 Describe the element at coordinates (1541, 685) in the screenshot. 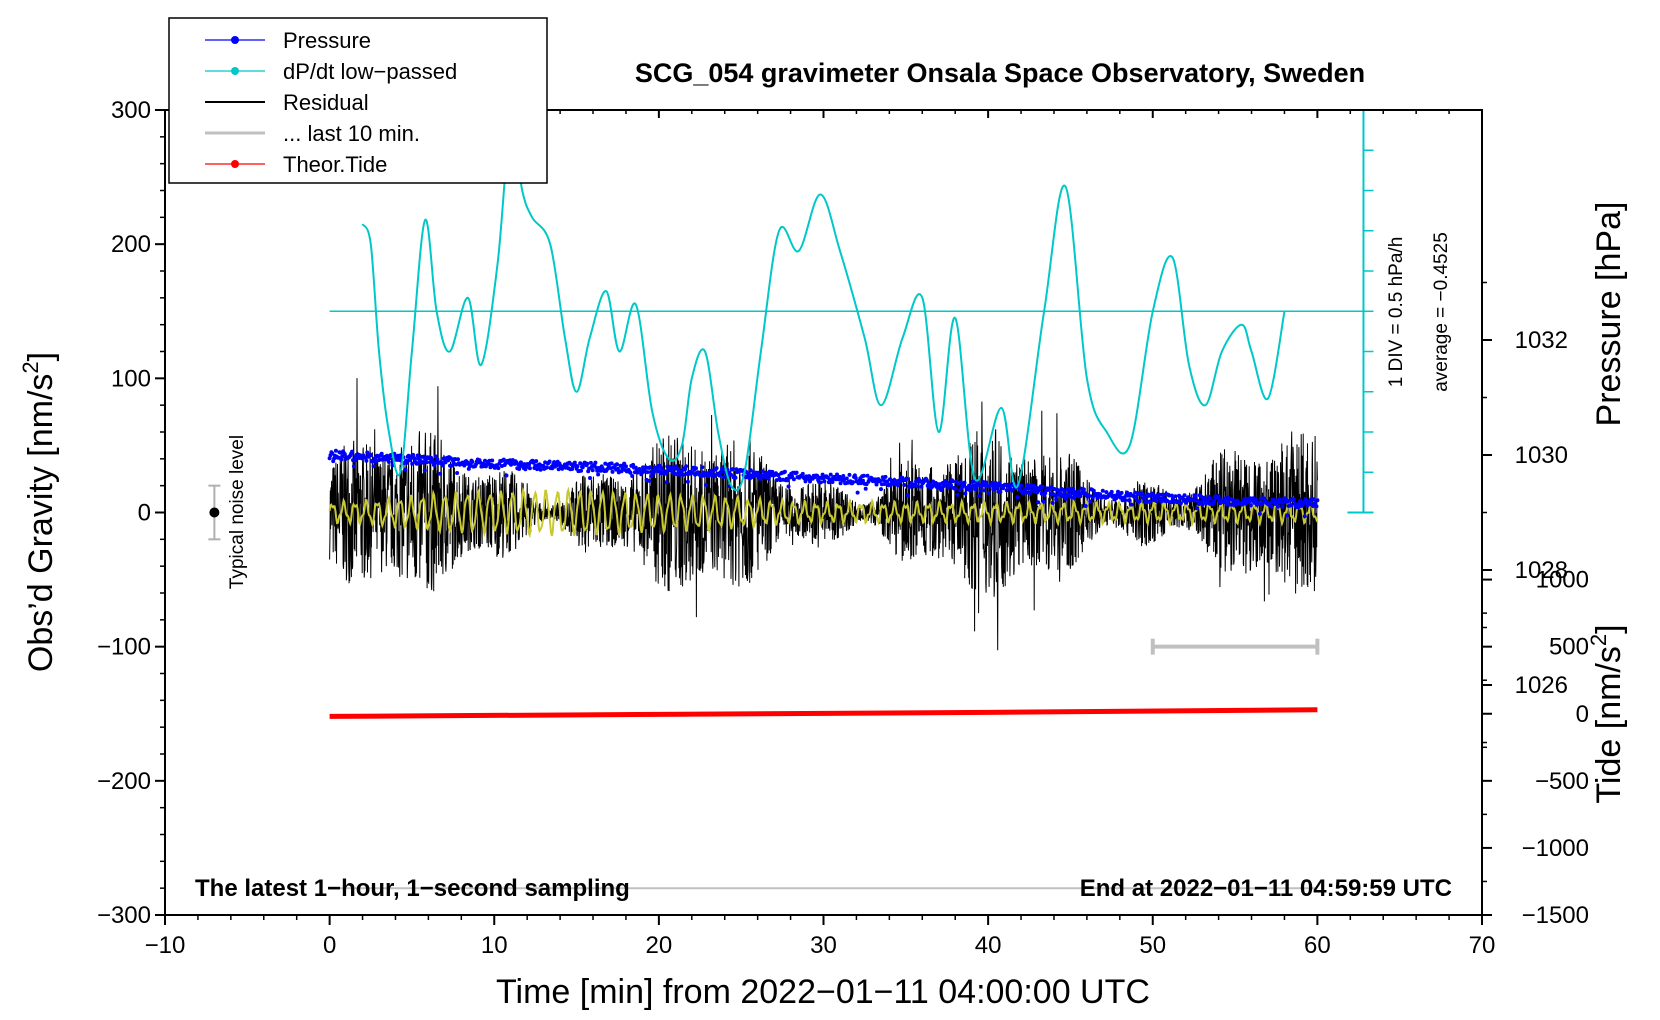

I see `pressure-tick-label: 1026` at that location.